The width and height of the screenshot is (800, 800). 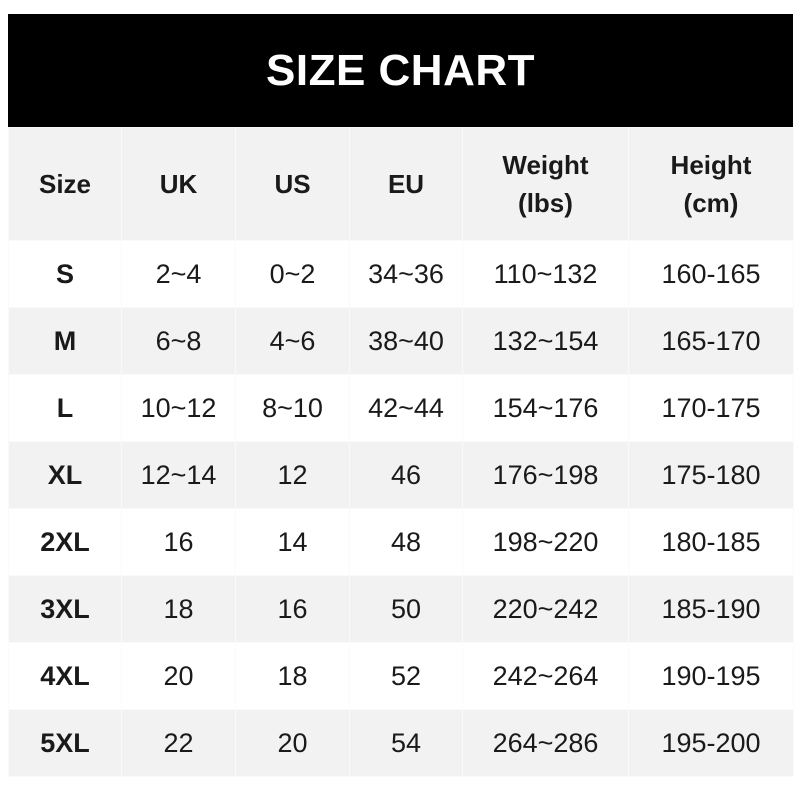 What do you see at coordinates (545, 542) in the screenshot?
I see `table-cell: 198~220` at bounding box center [545, 542].